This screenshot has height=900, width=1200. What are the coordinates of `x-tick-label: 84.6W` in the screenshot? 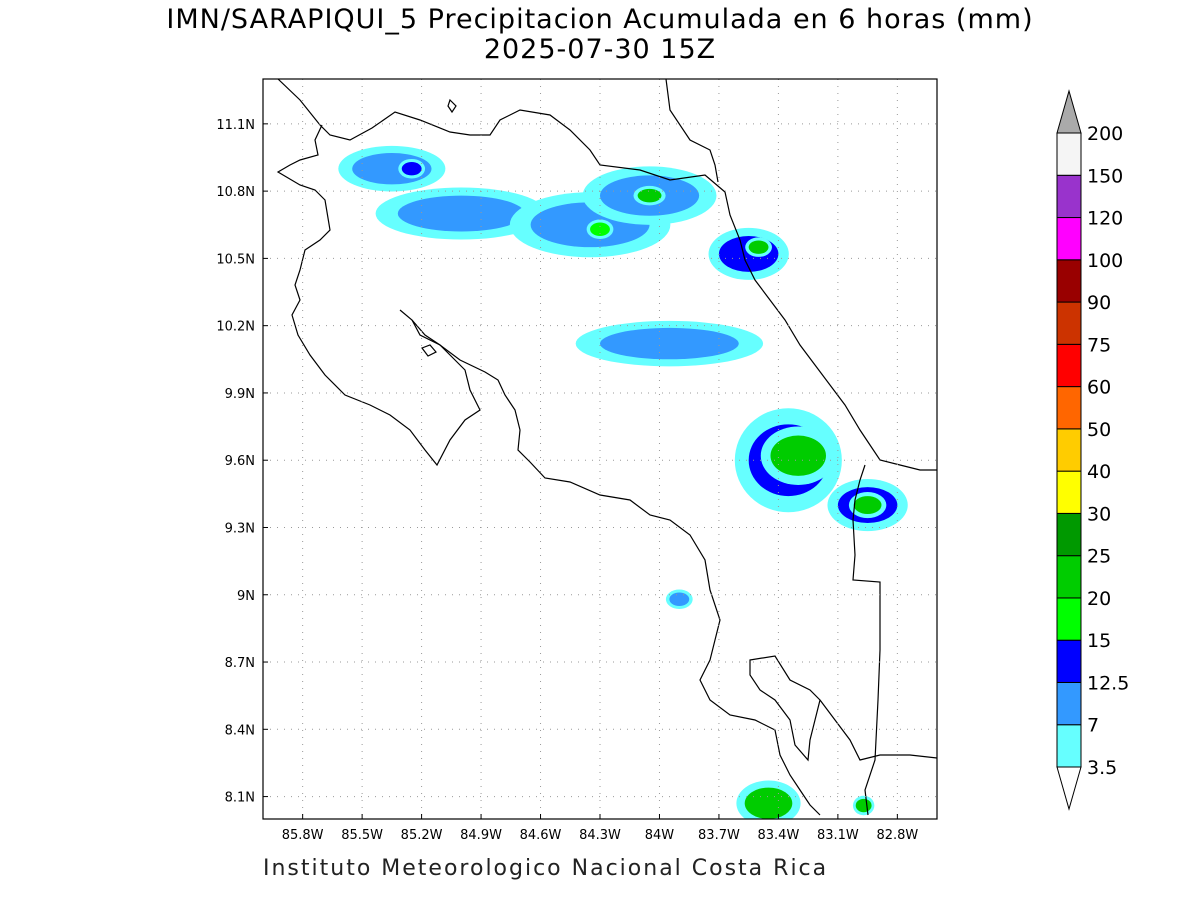 It's located at (541, 835).